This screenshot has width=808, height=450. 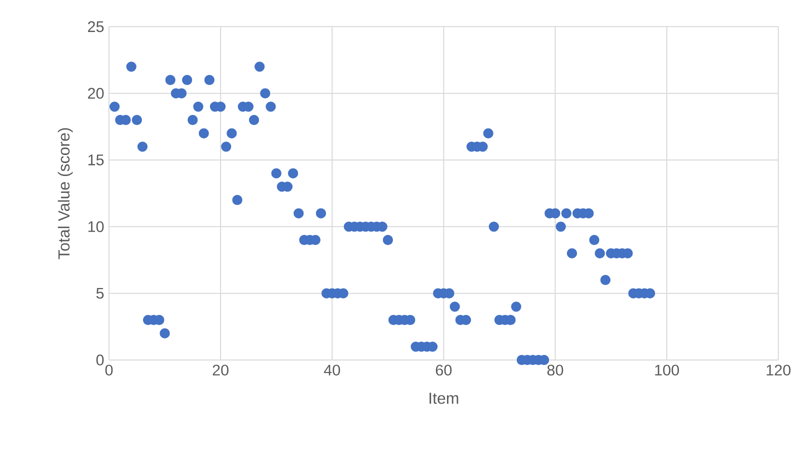 What do you see at coordinates (100, 293) in the screenshot?
I see `y-tick-label: 5` at bounding box center [100, 293].